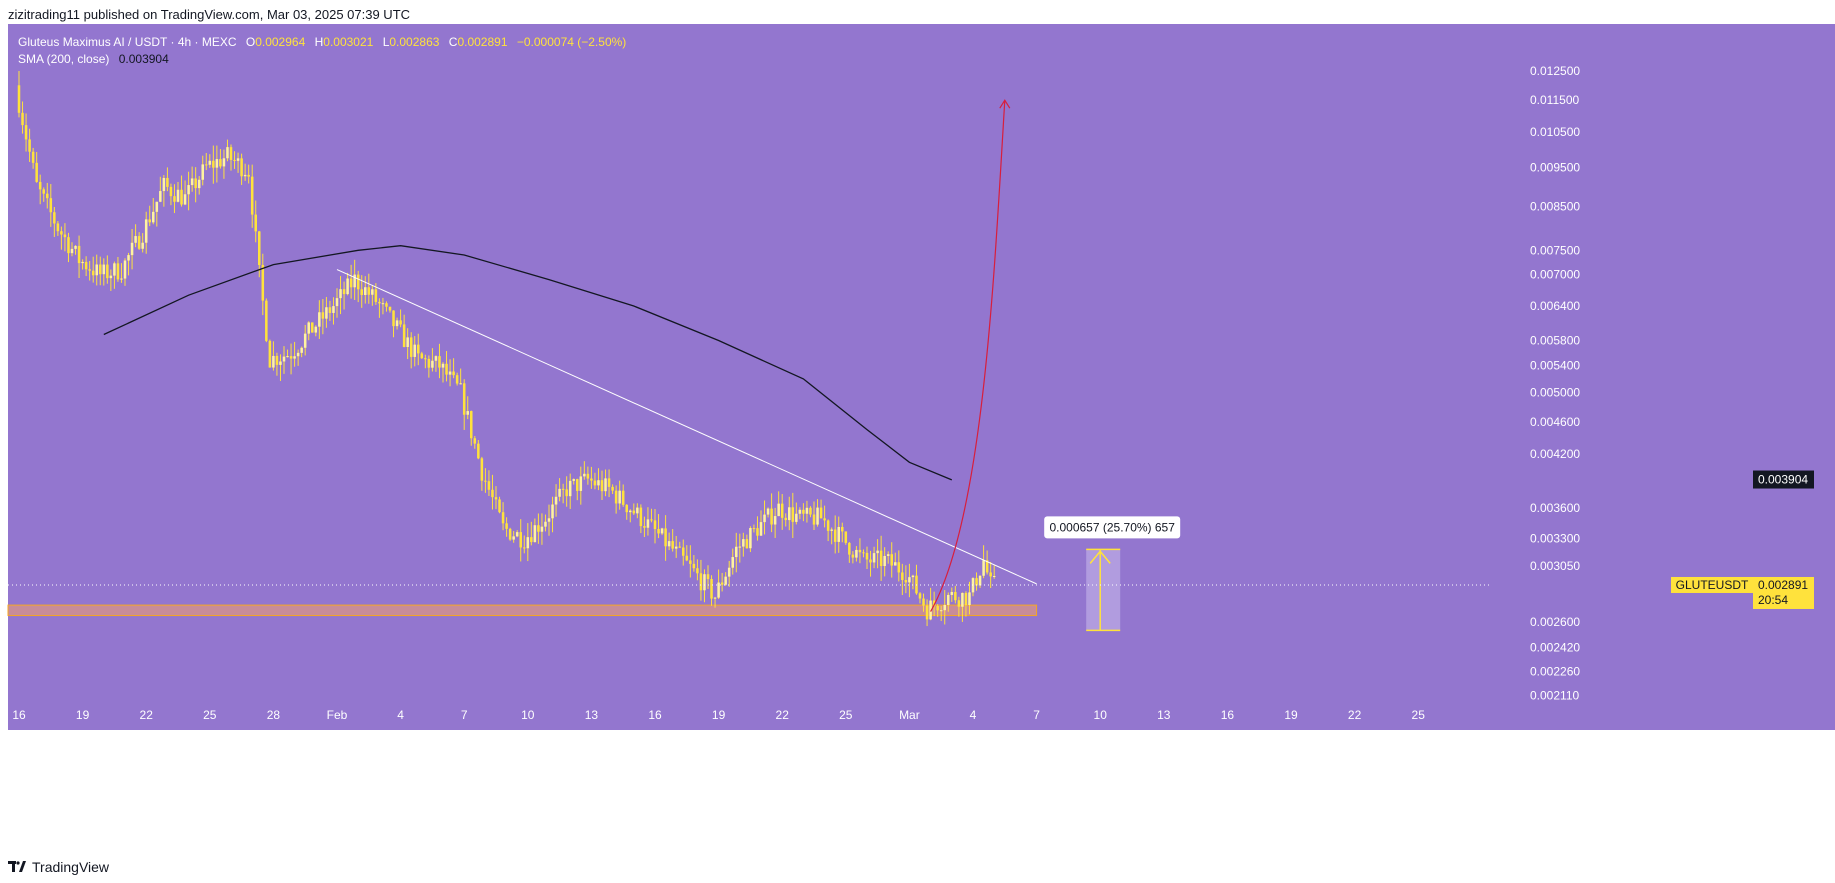 The image size is (1835, 883). Describe the element at coordinates (1555, 250) in the screenshot. I see `price-tick-label: 0.007500` at that location.